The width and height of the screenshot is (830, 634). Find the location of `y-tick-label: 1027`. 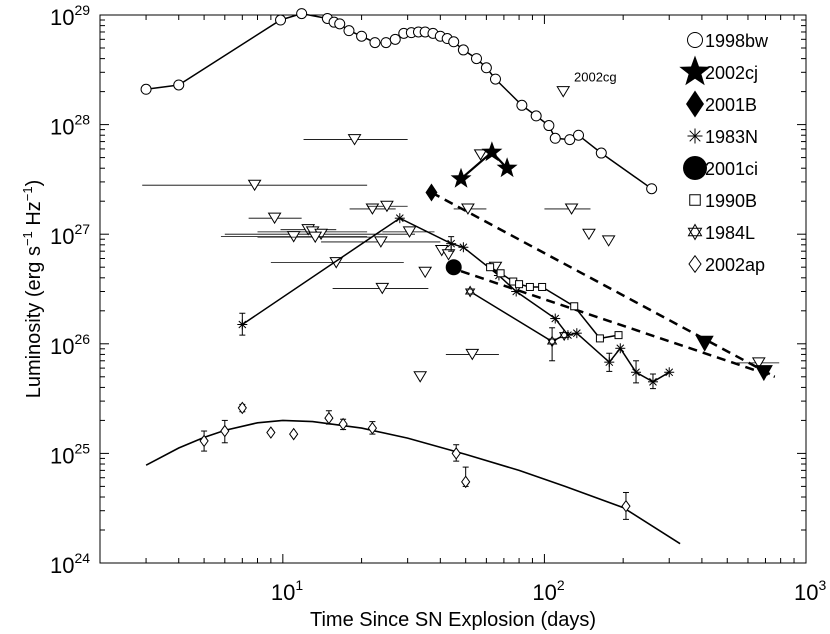

y-tick-label: 1027 is located at coordinates (70, 235).